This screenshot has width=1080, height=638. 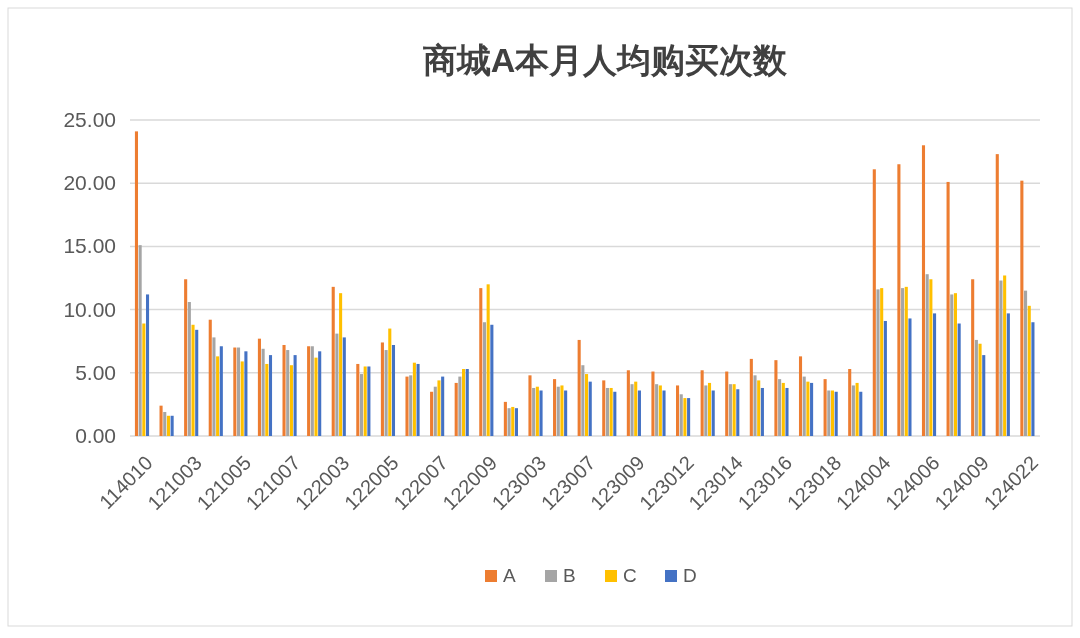 I want to click on legend-label: C, so click(x=630, y=575).